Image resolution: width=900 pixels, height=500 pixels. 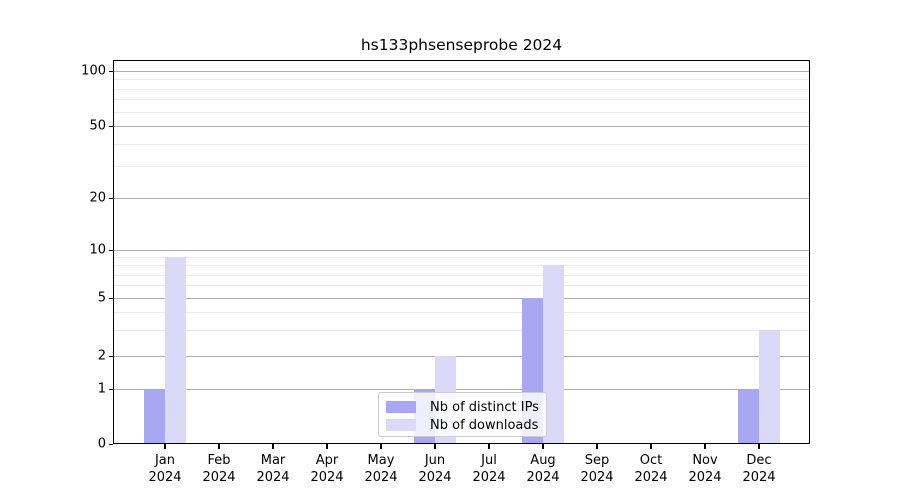 I want to click on x-tick-label: Jan 2024, so click(x=165, y=469).